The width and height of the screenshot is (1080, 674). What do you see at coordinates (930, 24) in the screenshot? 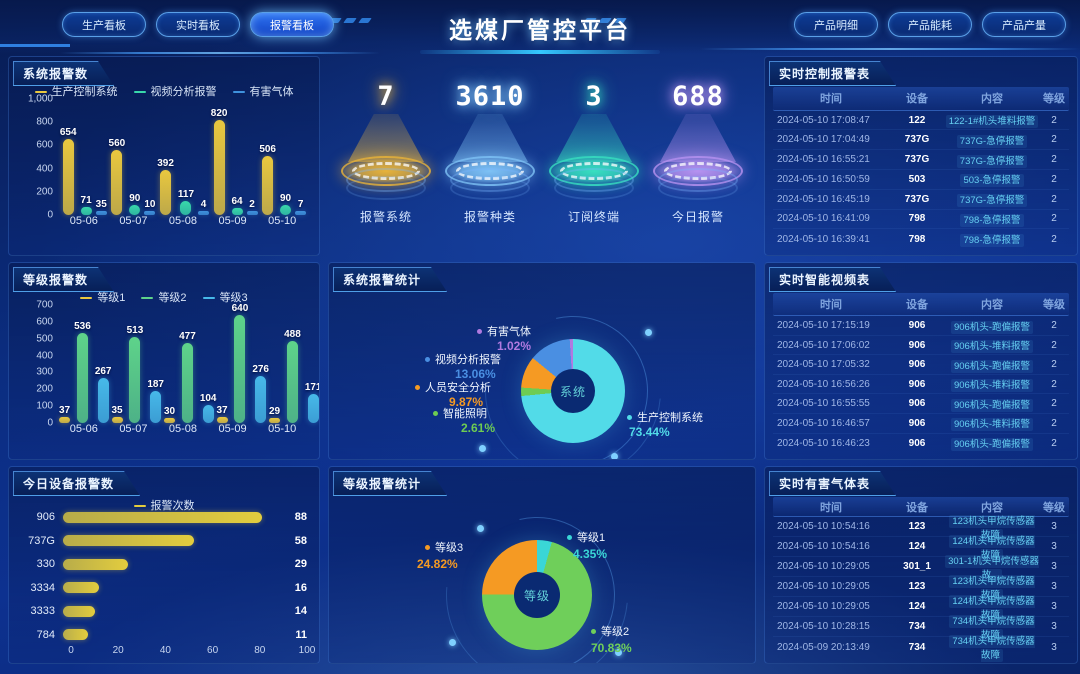
I see `nav-button-产品能耗: 产品能耗` at bounding box center [930, 24].